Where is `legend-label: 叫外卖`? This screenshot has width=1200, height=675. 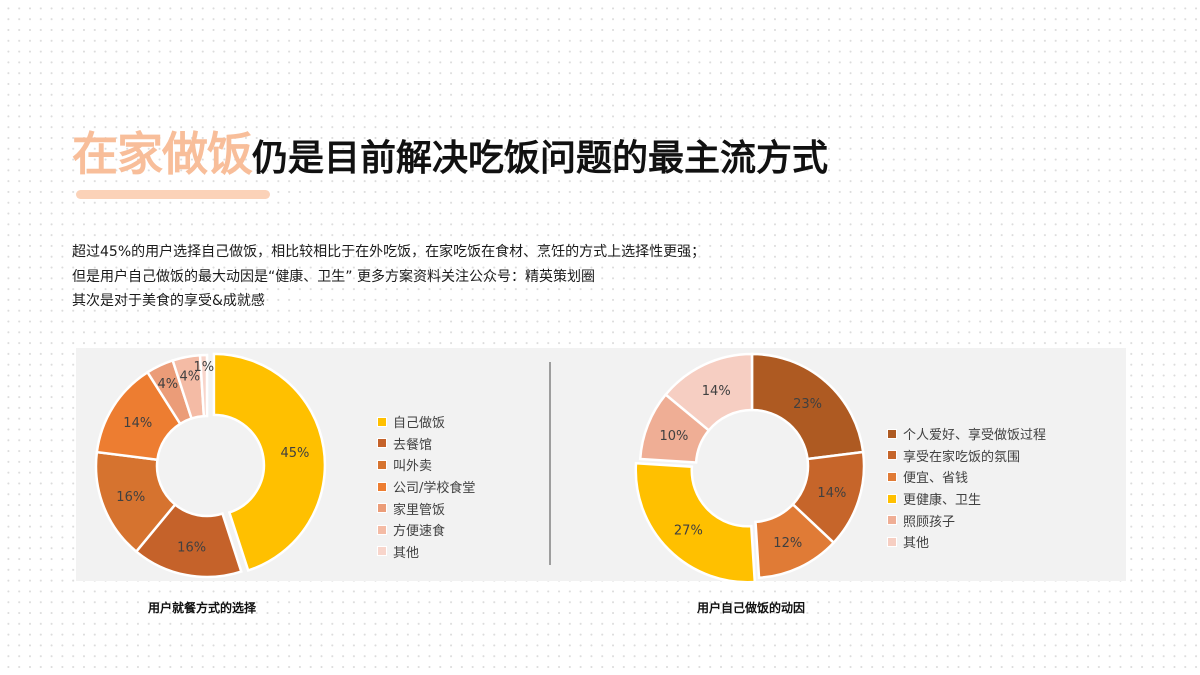
legend-label: 叫外卖 is located at coordinates (413, 467).